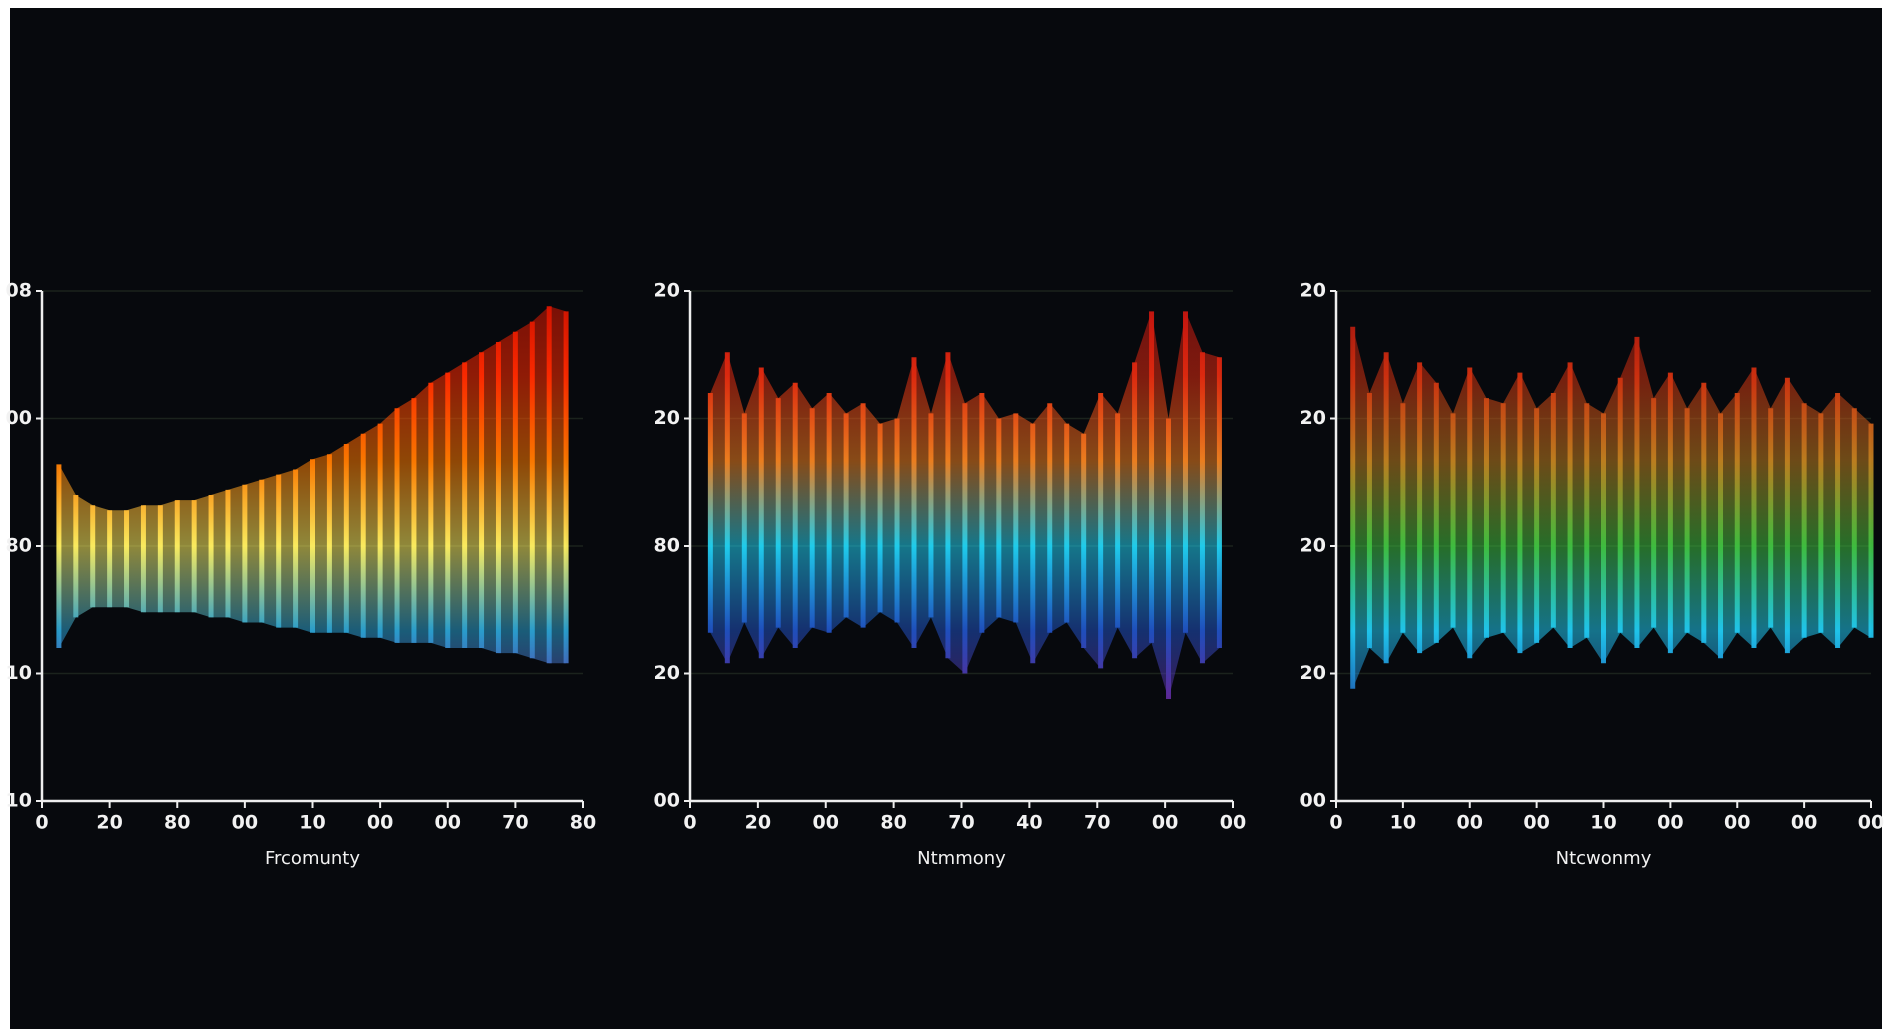 Image resolution: width=1892 pixels, height=1029 pixels. Describe the element at coordinates (1029, 823) in the screenshot. I see `x-tick-label: 40` at that location.